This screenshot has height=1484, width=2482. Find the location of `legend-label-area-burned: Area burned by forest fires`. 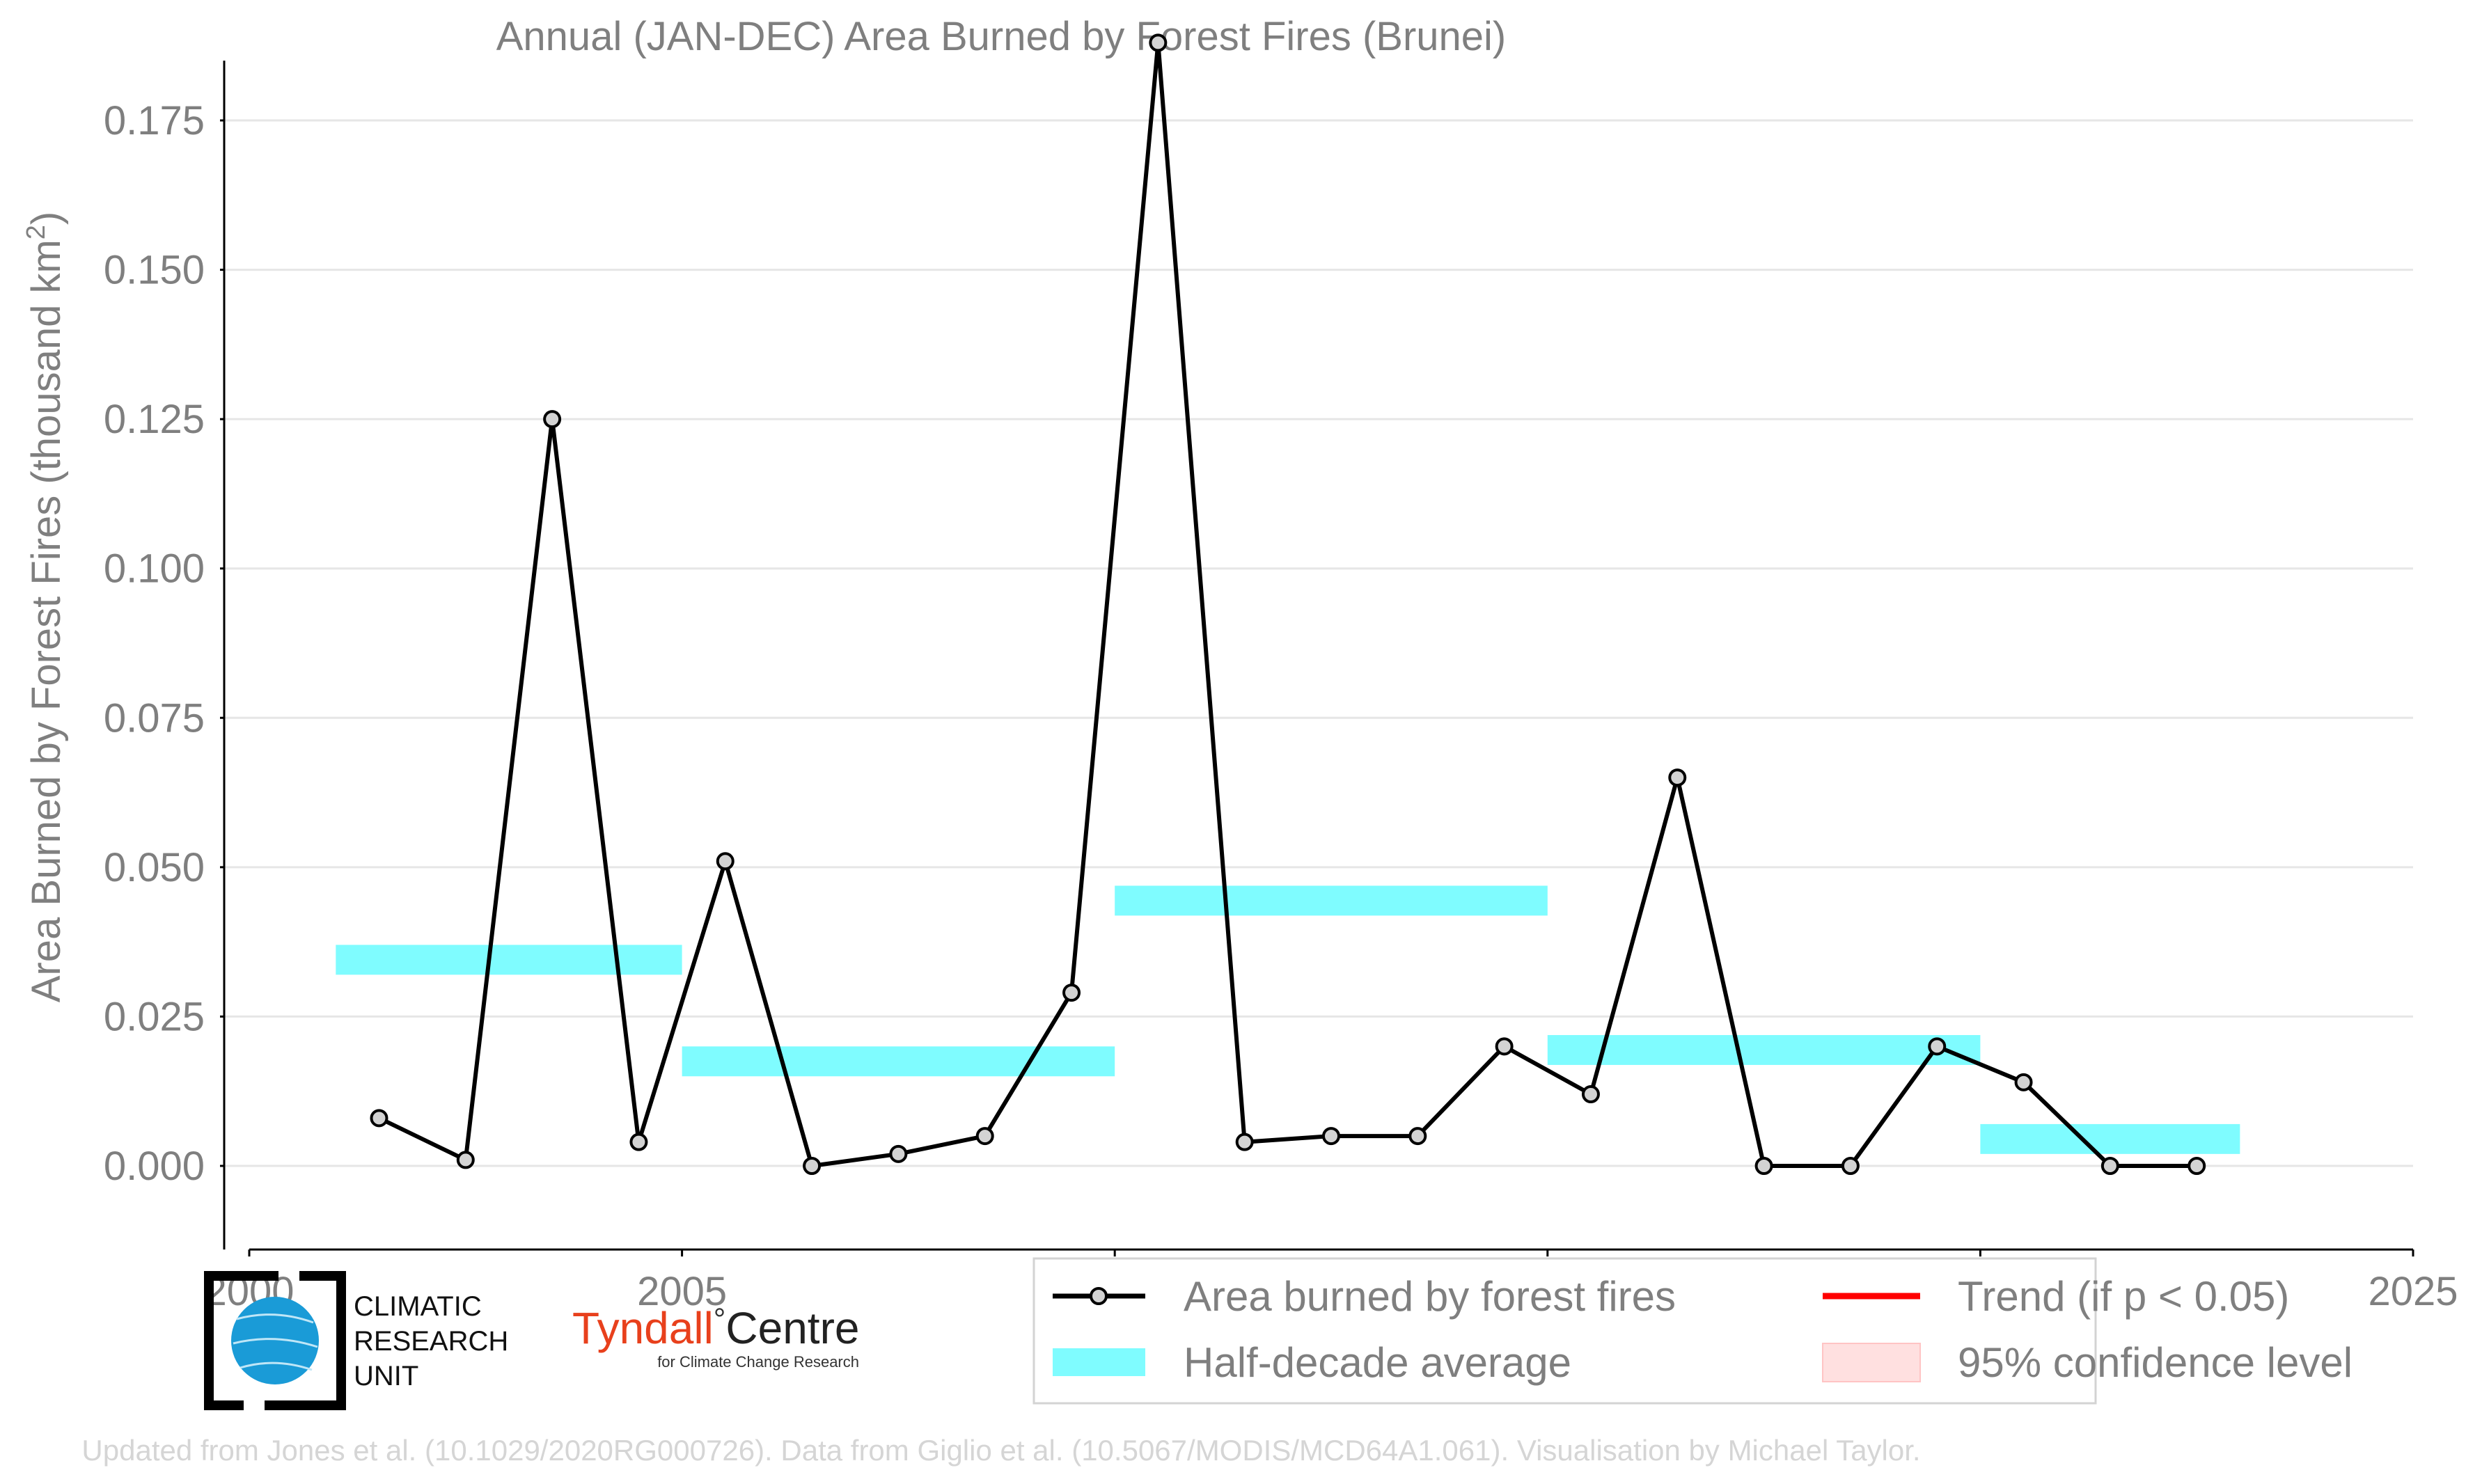

legend-label-area-burned: Area burned by forest fires is located at coordinates (1430, 1296).